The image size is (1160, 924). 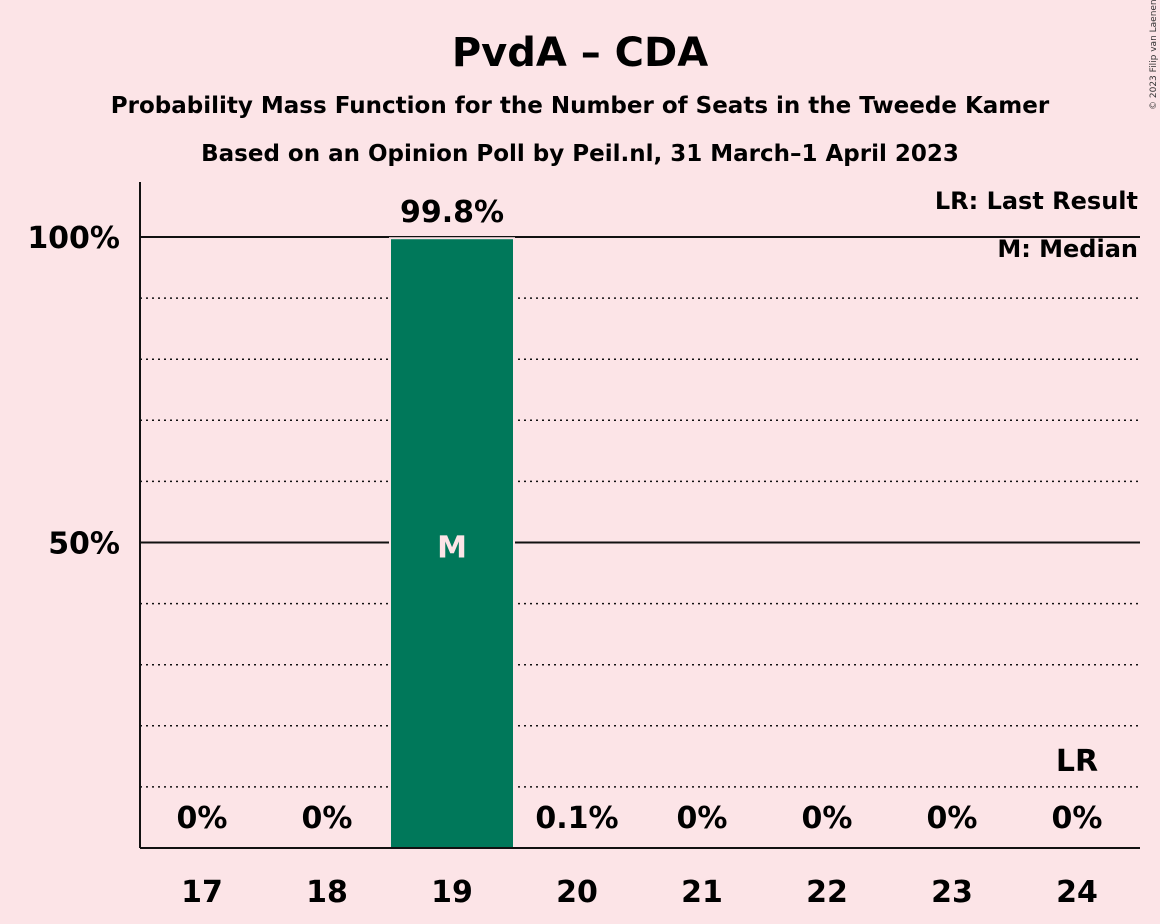 What do you see at coordinates (580, 53) in the screenshot?
I see `chart-title: PvdA – CDA` at bounding box center [580, 53].